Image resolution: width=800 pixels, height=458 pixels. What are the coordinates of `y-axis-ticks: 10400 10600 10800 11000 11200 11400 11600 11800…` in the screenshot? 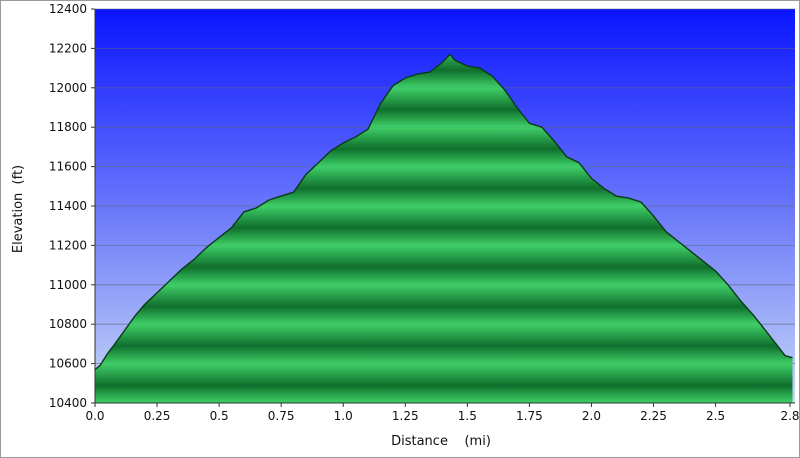 It's located at (72, 206).